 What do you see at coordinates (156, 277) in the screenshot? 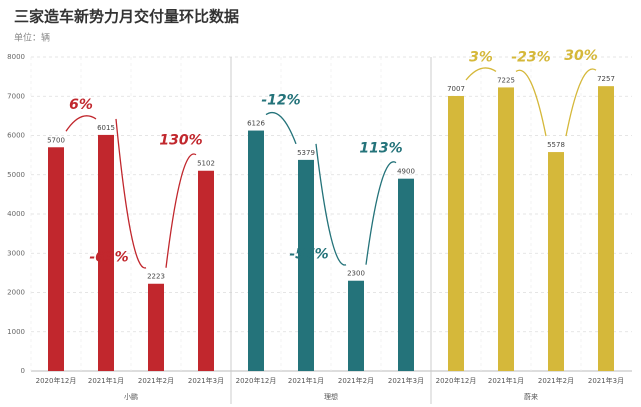
I see `value-label: 2223` at bounding box center [156, 277].